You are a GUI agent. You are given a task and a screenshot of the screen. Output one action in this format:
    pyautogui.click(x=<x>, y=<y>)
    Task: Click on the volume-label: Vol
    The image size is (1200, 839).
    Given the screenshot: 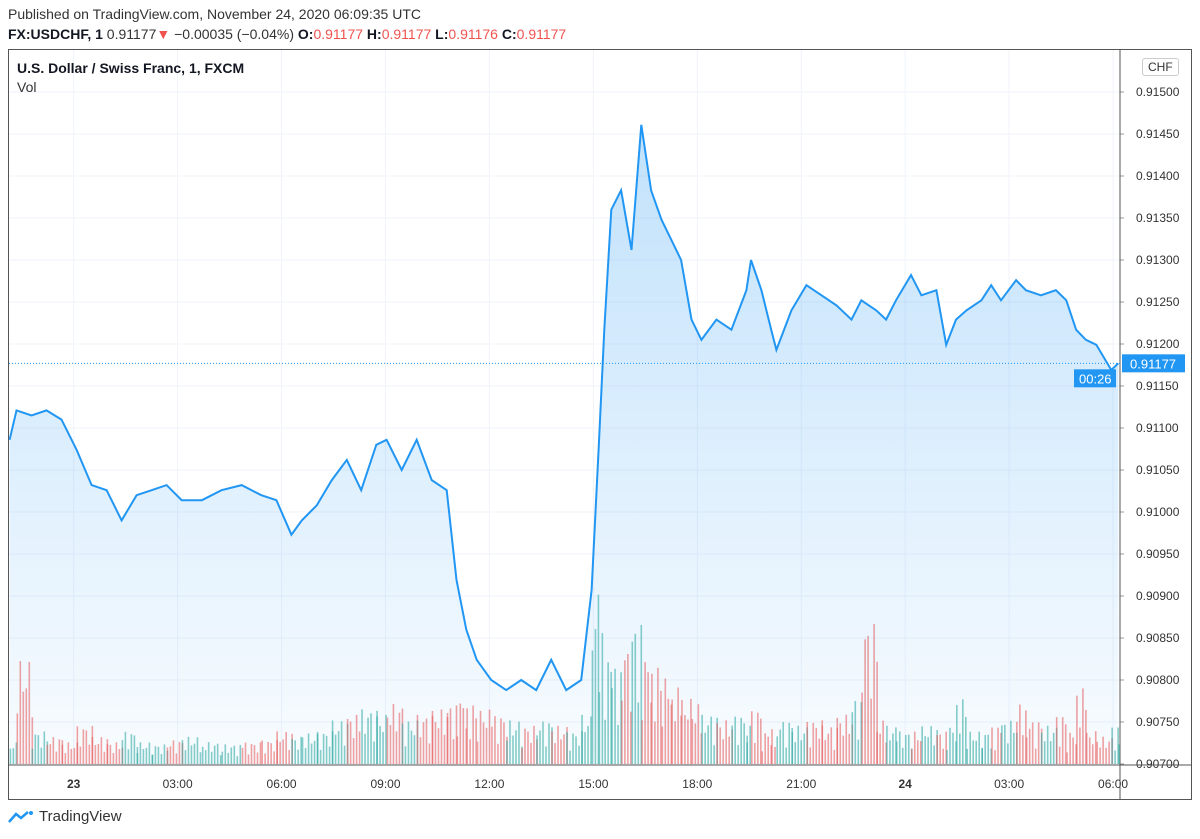 What is the action you would take?
    pyautogui.click(x=27, y=87)
    